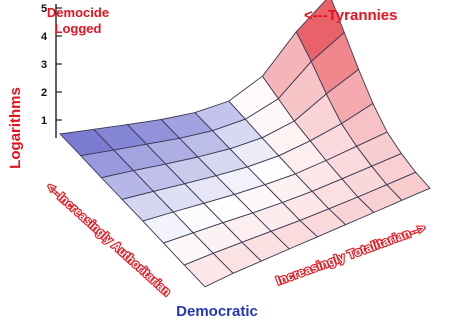 The image size is (457, 322). Describe the element at coordinates (15, 128) in the screenshot. I see `z-axis-label: Logarithms` at that location.